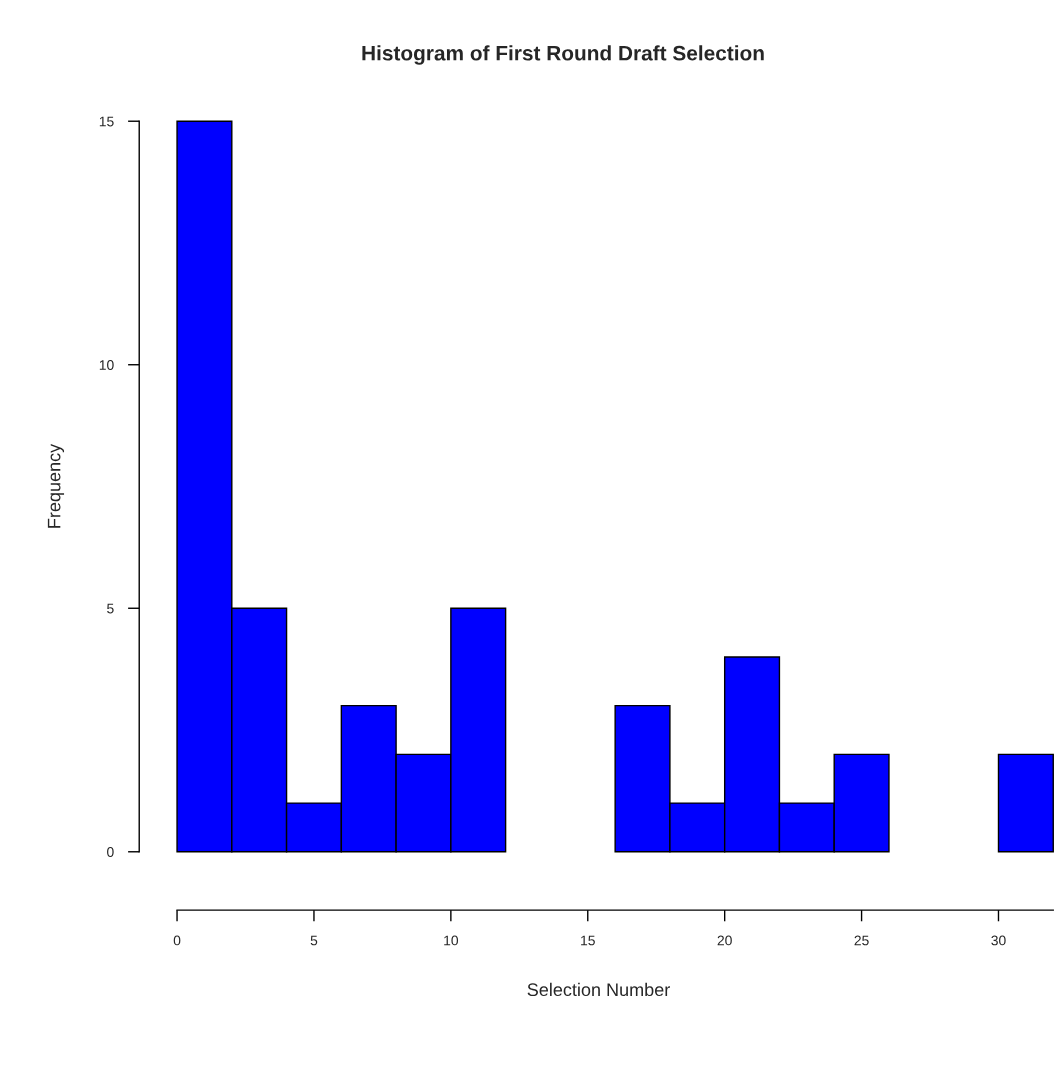  Describe the element at coordinates (451, 940) in the screenshot. I see `x-tick-label: 10` at that location.